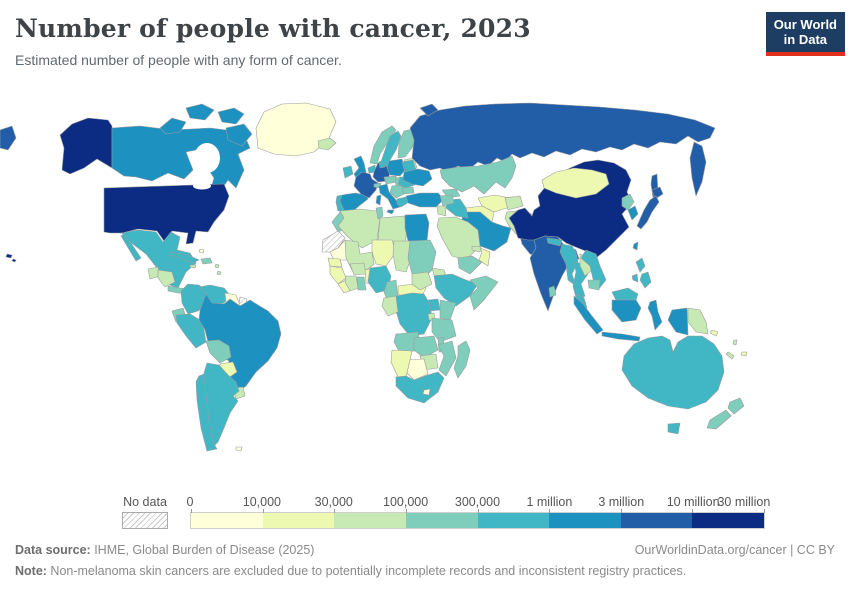 This screenshot has width=850, height=600. What do you see at coordinates (719, 419) in the screenshot?
I see `country-new-zealand-south` at bounding box center [719, 419].